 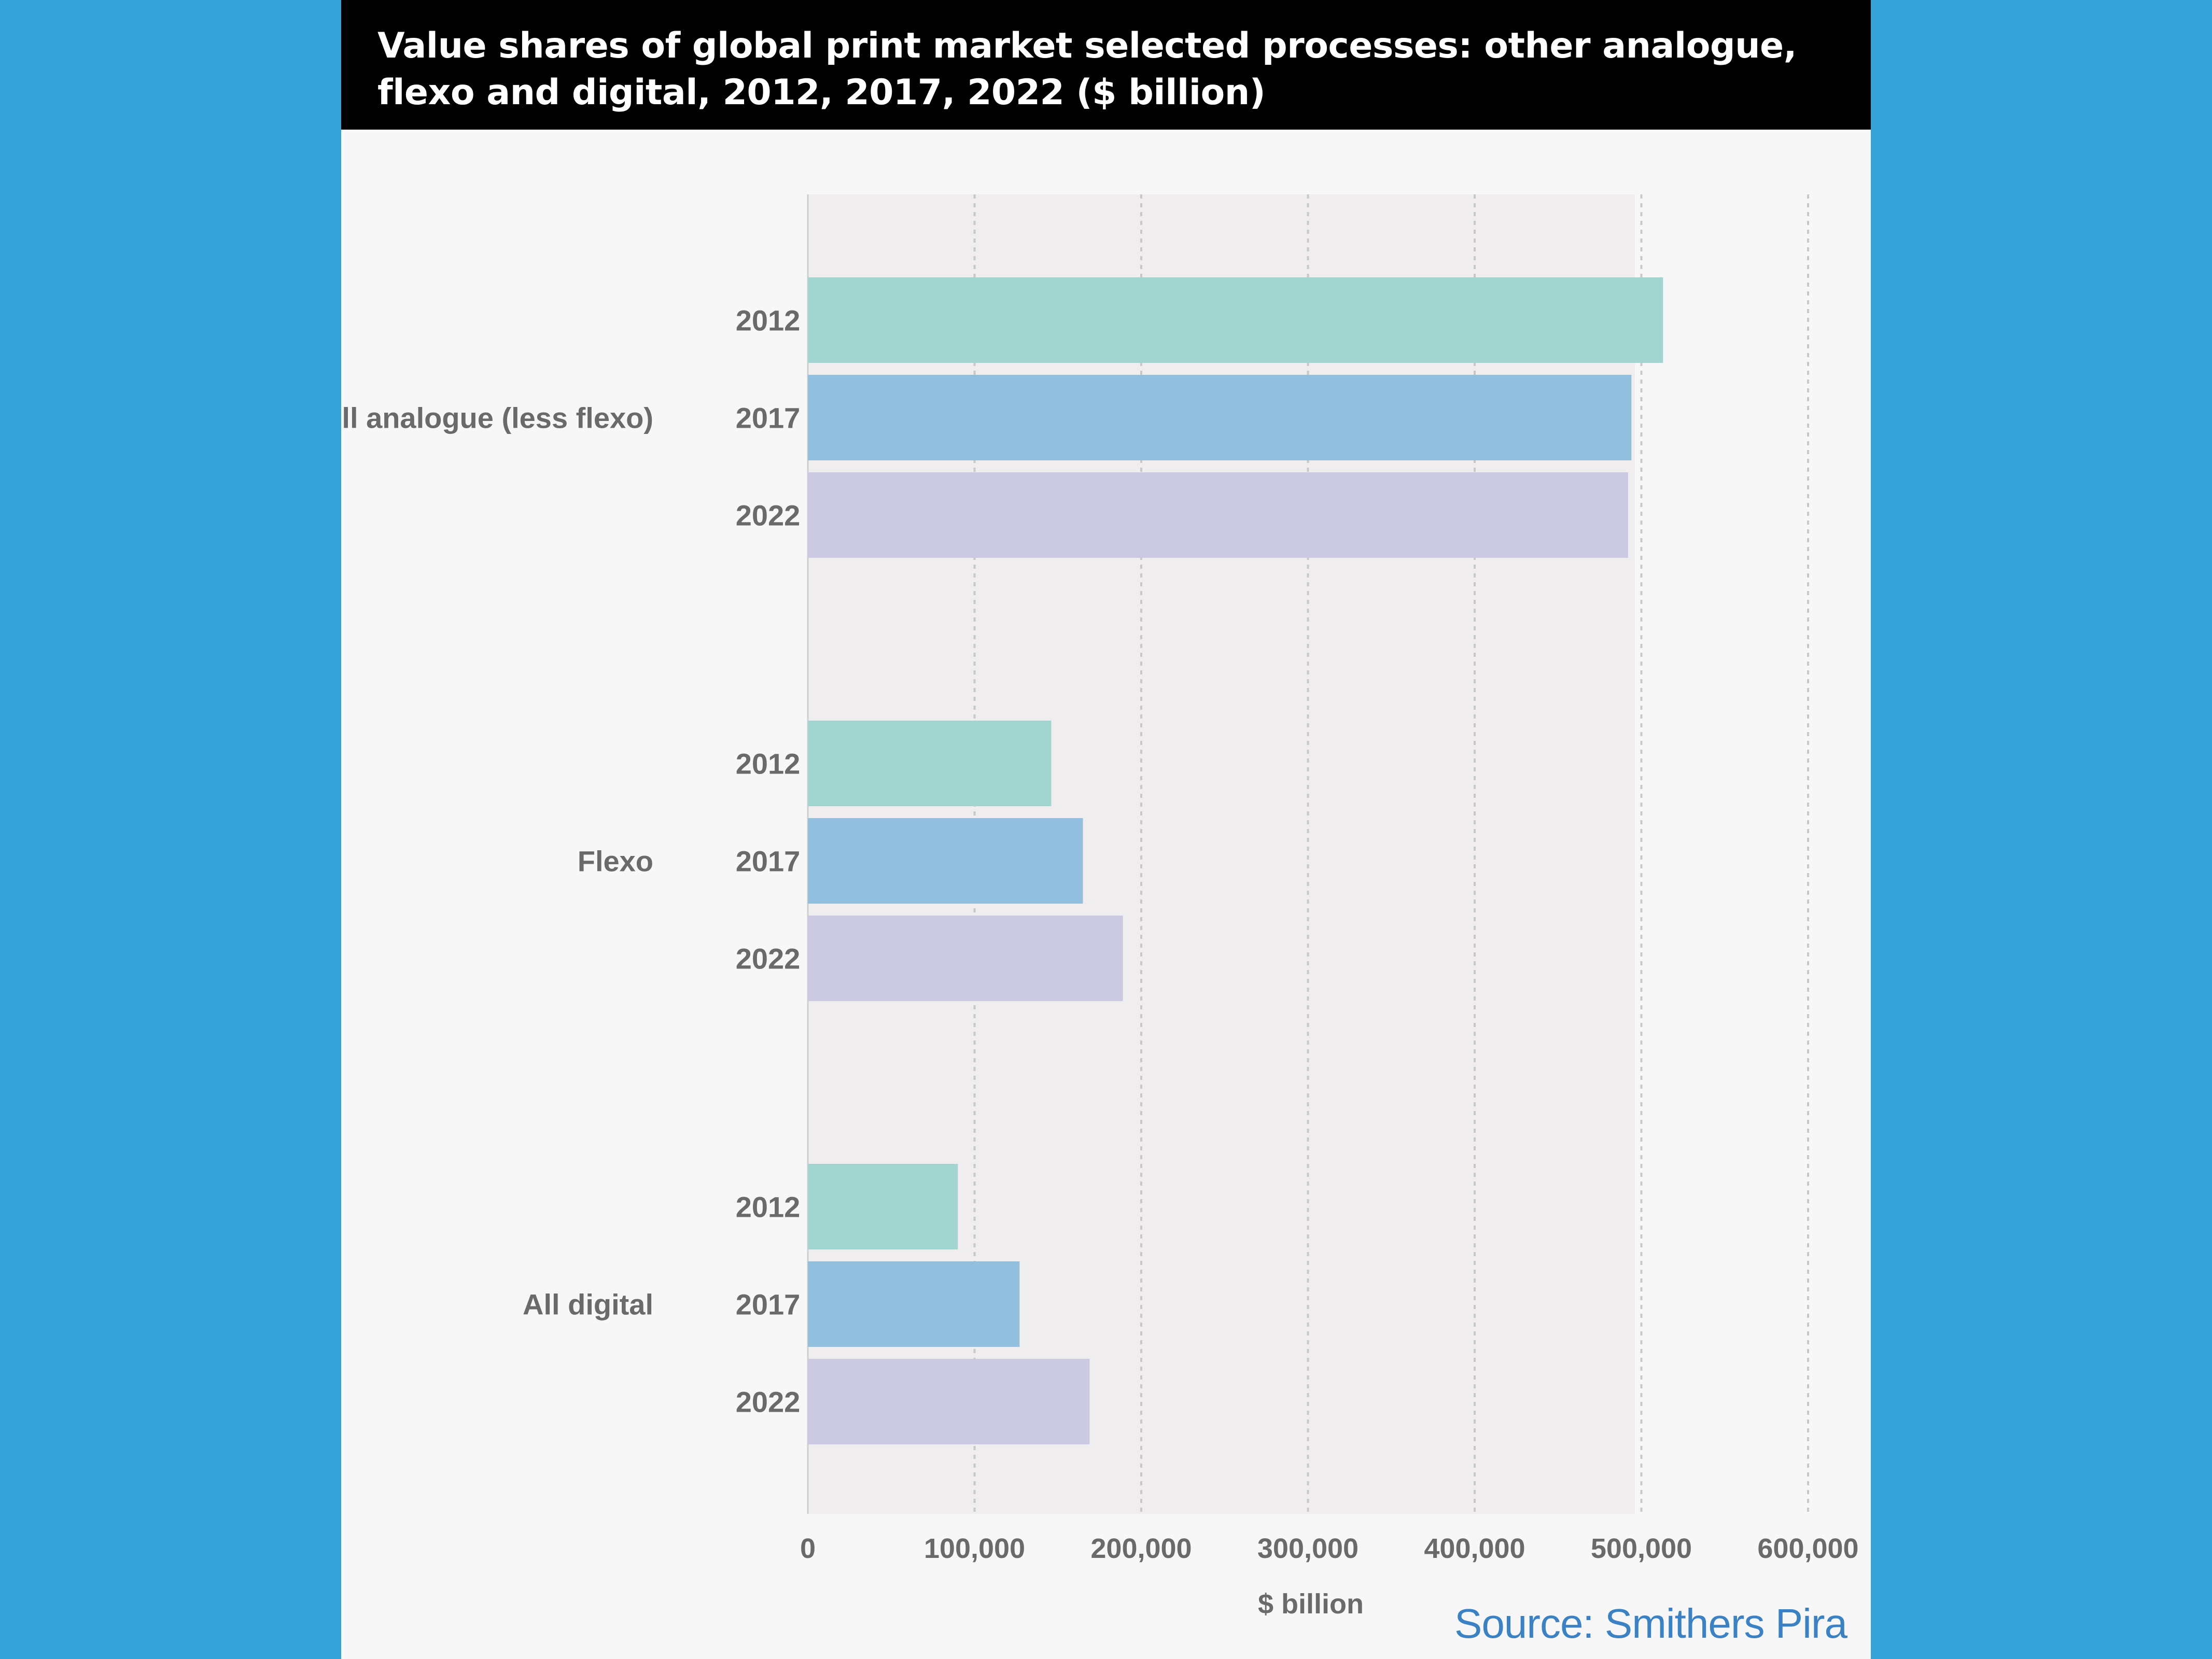 I want to click on x-tick-label: 200,000, so click(x=1141, y=1548).